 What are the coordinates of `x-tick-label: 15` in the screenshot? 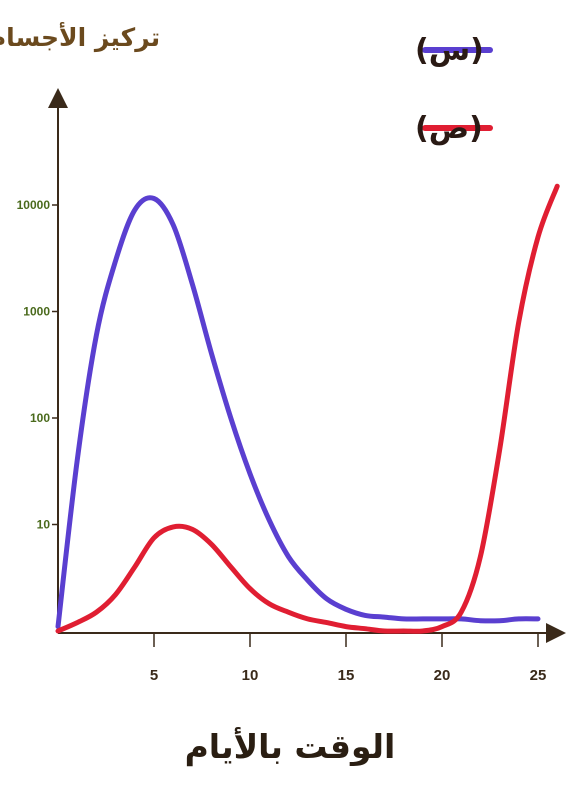 It's located at (346, 675).